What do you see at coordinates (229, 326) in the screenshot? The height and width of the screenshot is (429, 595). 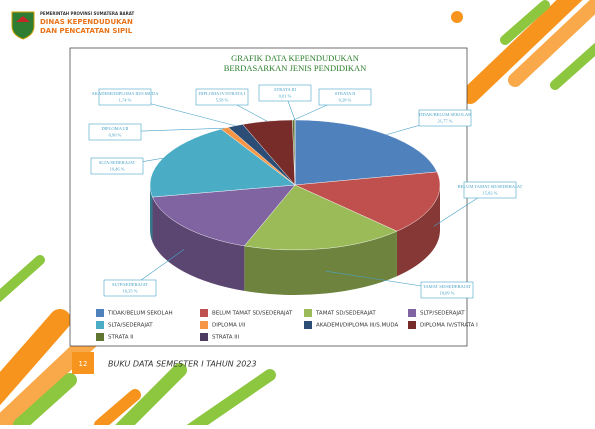 I see `legend-label: DIPLOMA I/II` at bounding box center [229, 326].